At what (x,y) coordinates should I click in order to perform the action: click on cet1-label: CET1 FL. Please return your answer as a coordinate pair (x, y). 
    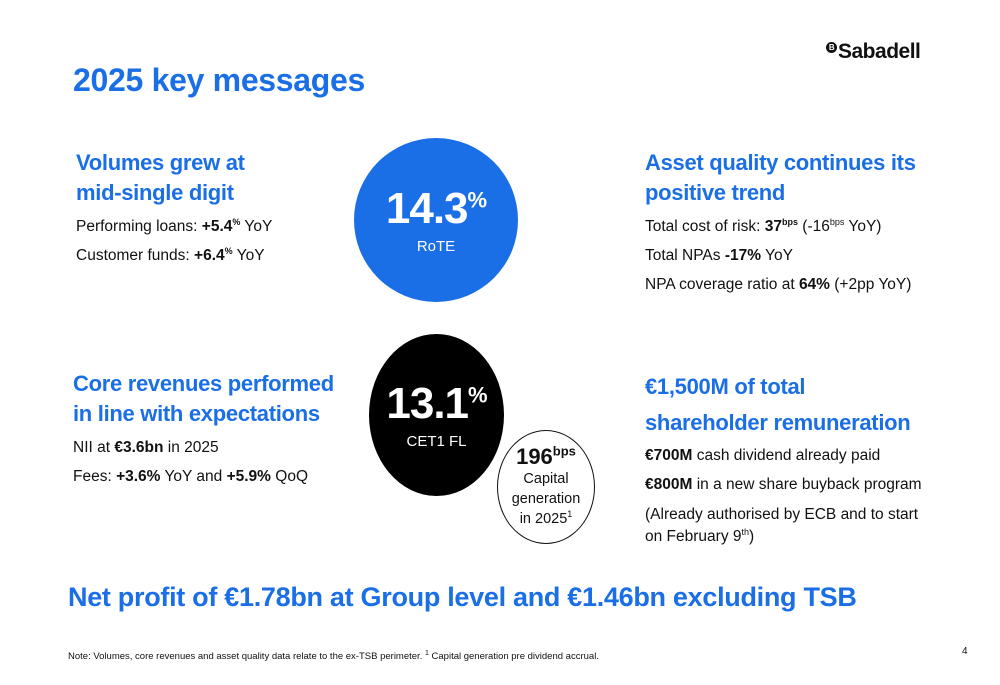
    Looking at the image, I should click on (436, 441).